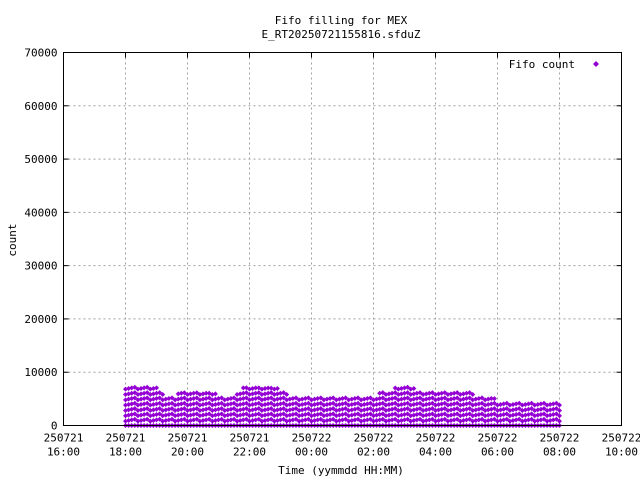 Image resolution: width=640 pixels, height=480 pixels. What do you see at coordinates (341, 20) in the screenshot?
I see `chart-title: Fifo filling for MEX` at bounding box center [341, 20].